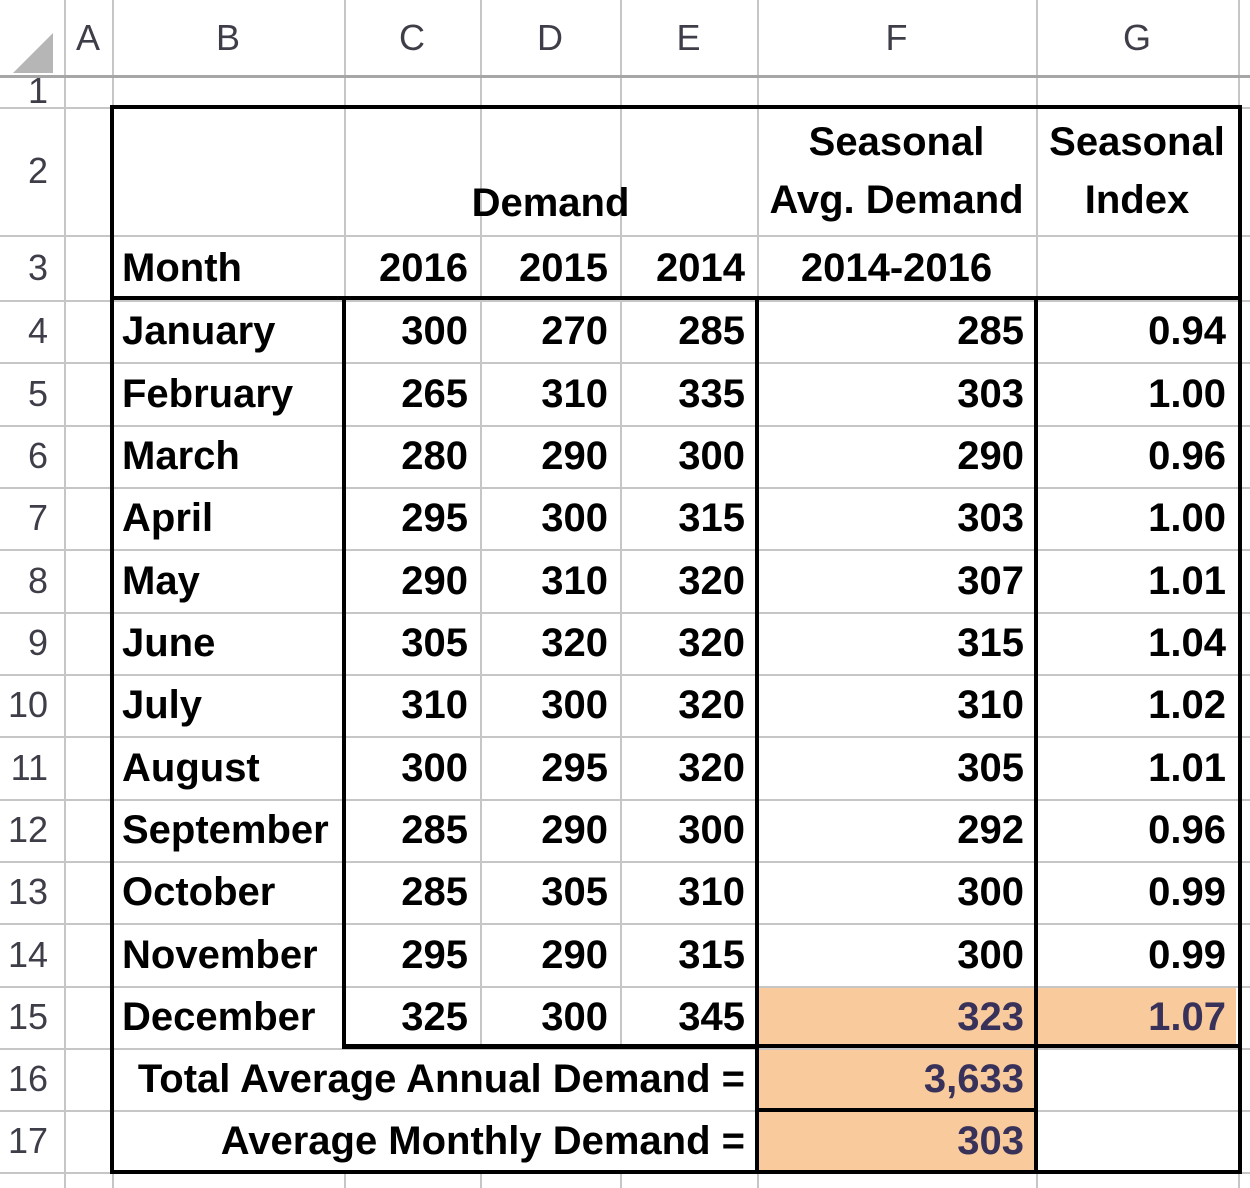 Image resolution: width=1250 pixels, height=1188 pixels. I want to click on month-cell: February, so click(208, 393).